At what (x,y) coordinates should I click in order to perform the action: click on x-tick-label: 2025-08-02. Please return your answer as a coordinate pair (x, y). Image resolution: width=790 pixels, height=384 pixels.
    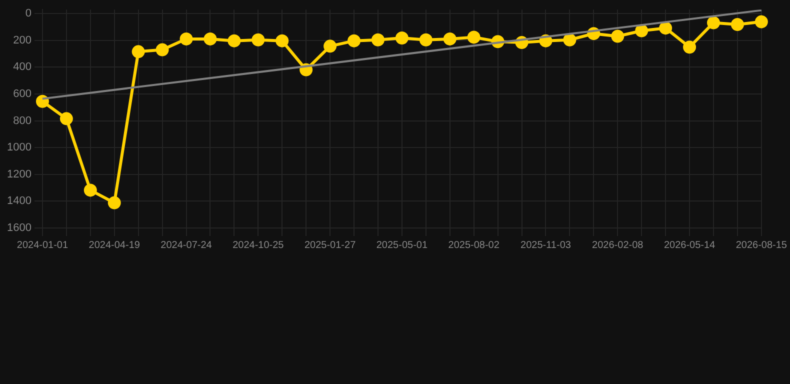
    Looking at the image, I should click on (474, 245).